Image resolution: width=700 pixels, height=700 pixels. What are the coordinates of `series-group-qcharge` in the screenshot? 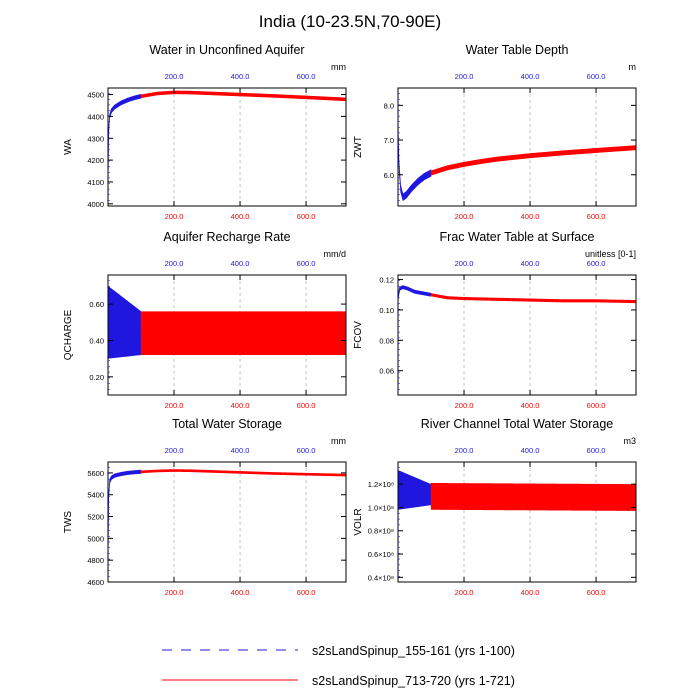 It's located at (227, 322).